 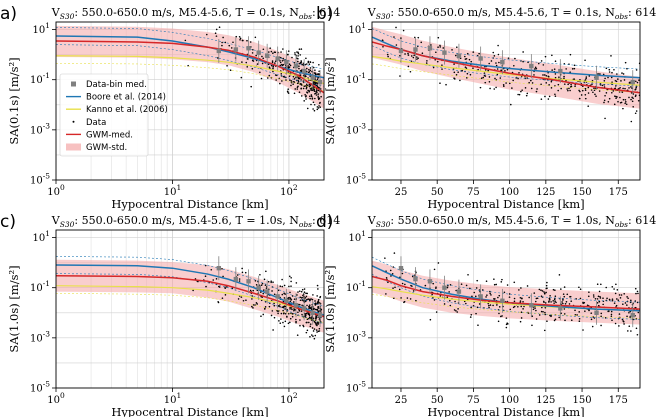 What do you see at coordinates (40, 128) in the screenshot?
I see `y-tick-label: 10-3` at bounding box center [40, 128].